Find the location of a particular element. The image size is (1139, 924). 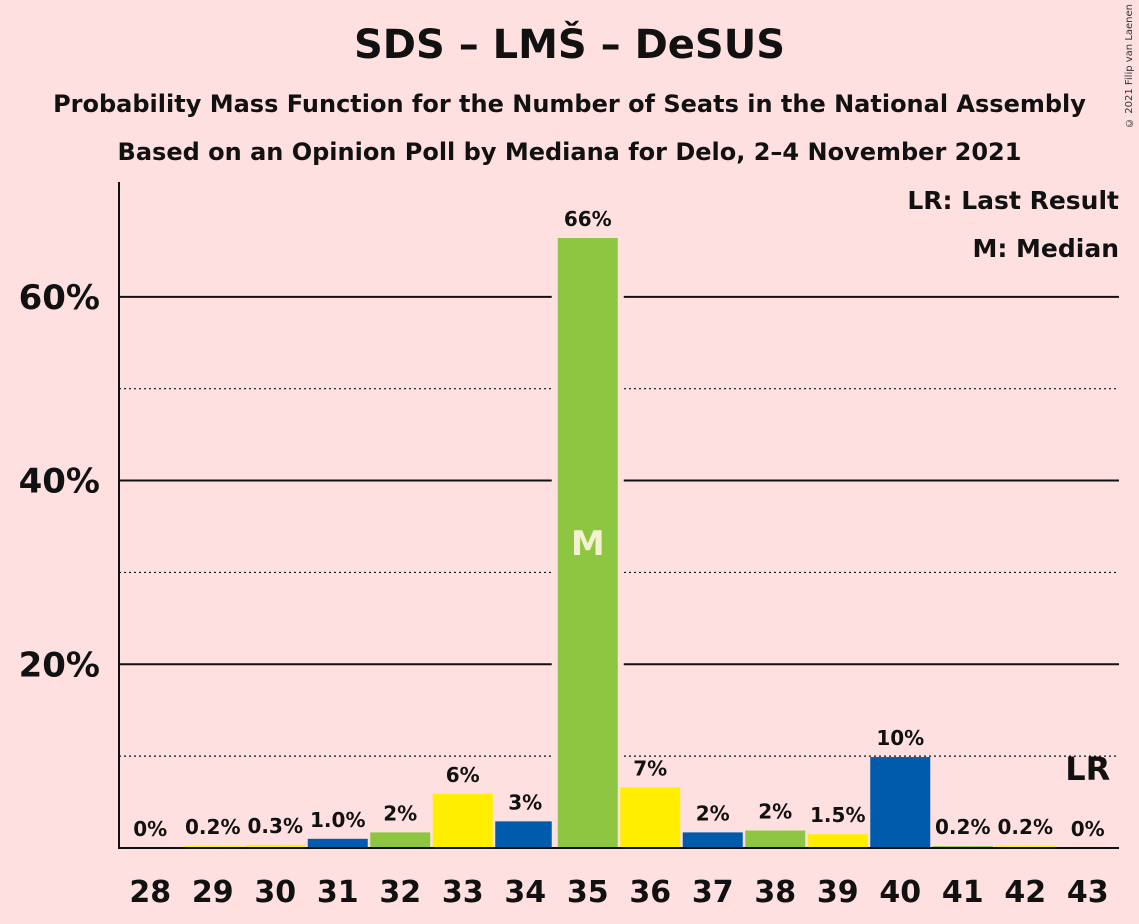

x-tick-label-36: 36 is located at coordinates (650, 892).